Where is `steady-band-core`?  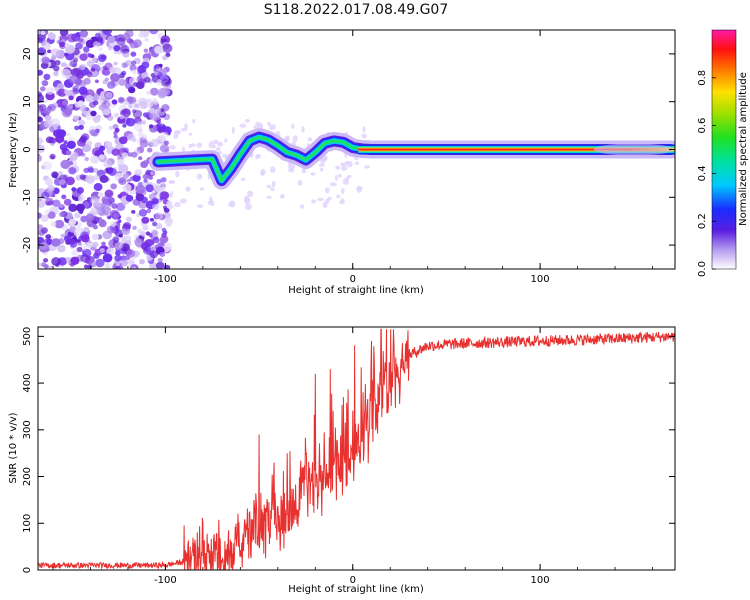 steady-band-core is located at coordinates (516, 149).